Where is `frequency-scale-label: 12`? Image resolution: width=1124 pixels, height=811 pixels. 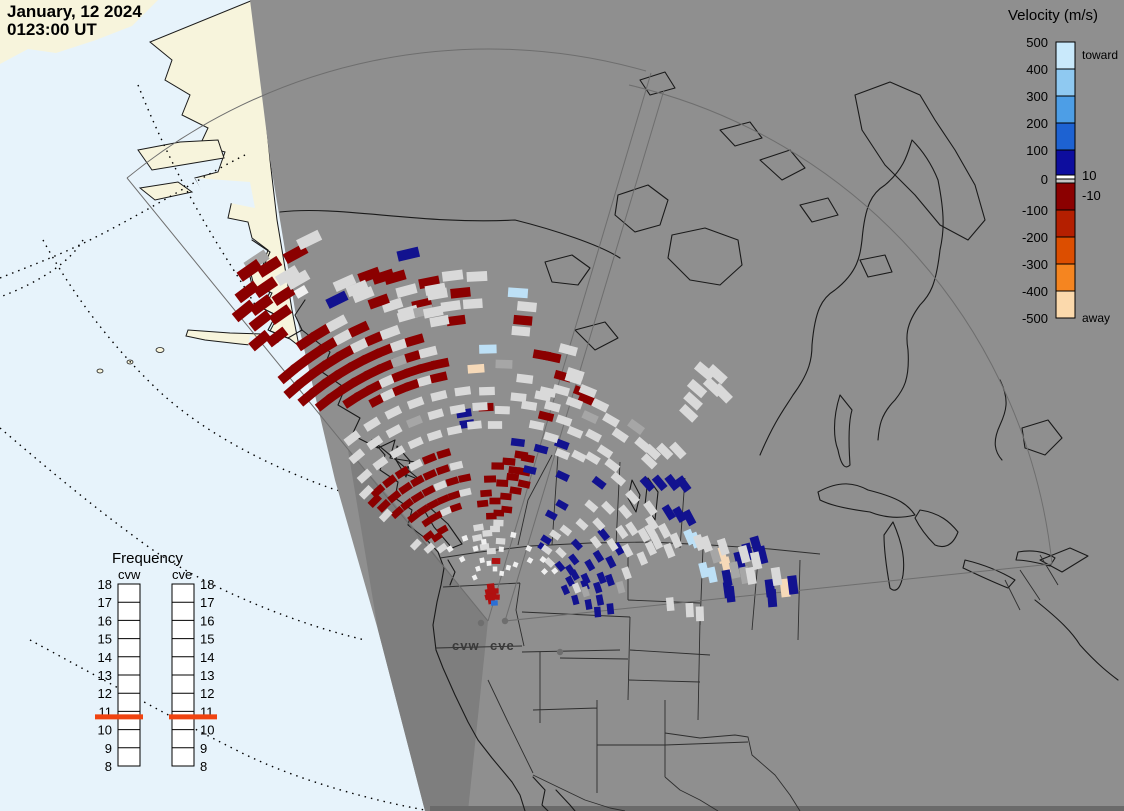
frequency-scale-label: 12 is located at coordinates (105, 693).